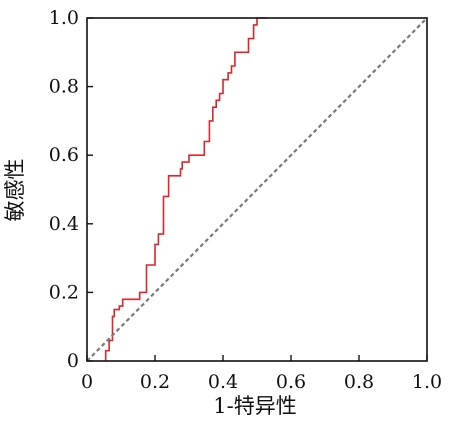  I want to click on x-tick-label: 1.0, so click(427, 382).